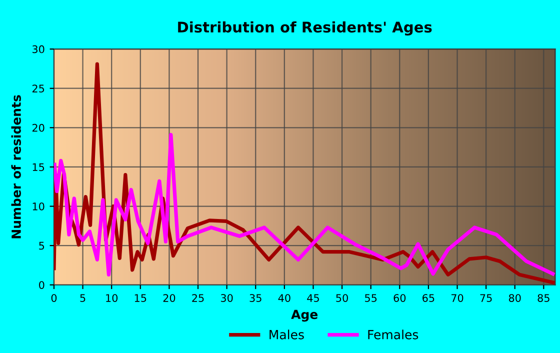  I want to click on x-axis-title: Age, so click(304, 316).